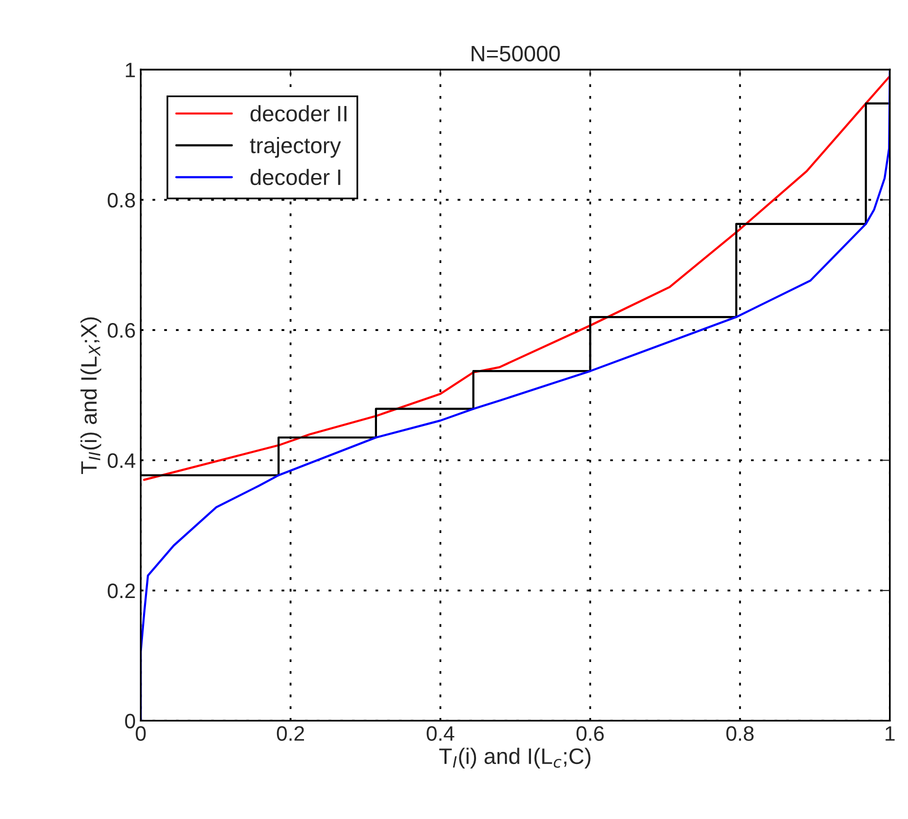  What do you see at coordinates (516, 54) in the screenshot?
I see `chart-title: N=50000` at bounding box center [516, 54].